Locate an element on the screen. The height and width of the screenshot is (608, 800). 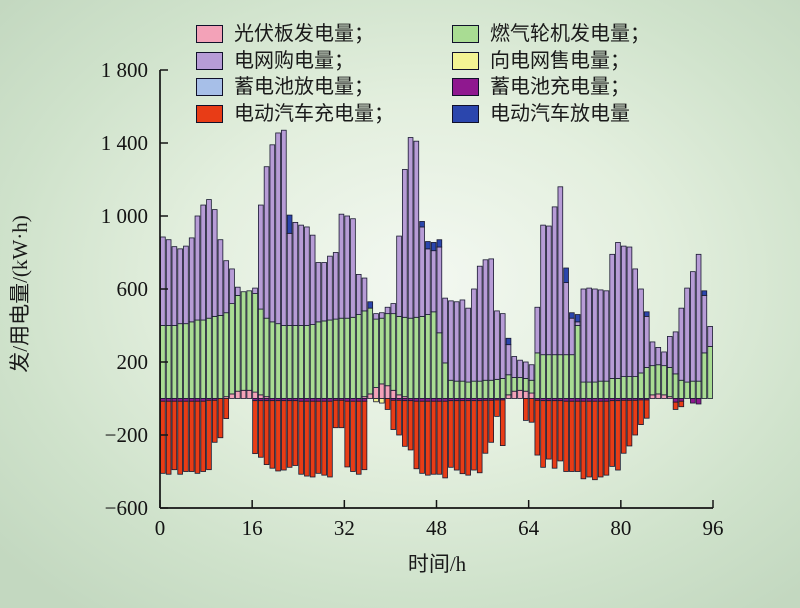
bar-evd-h46 is located at coordinates (428, 245).